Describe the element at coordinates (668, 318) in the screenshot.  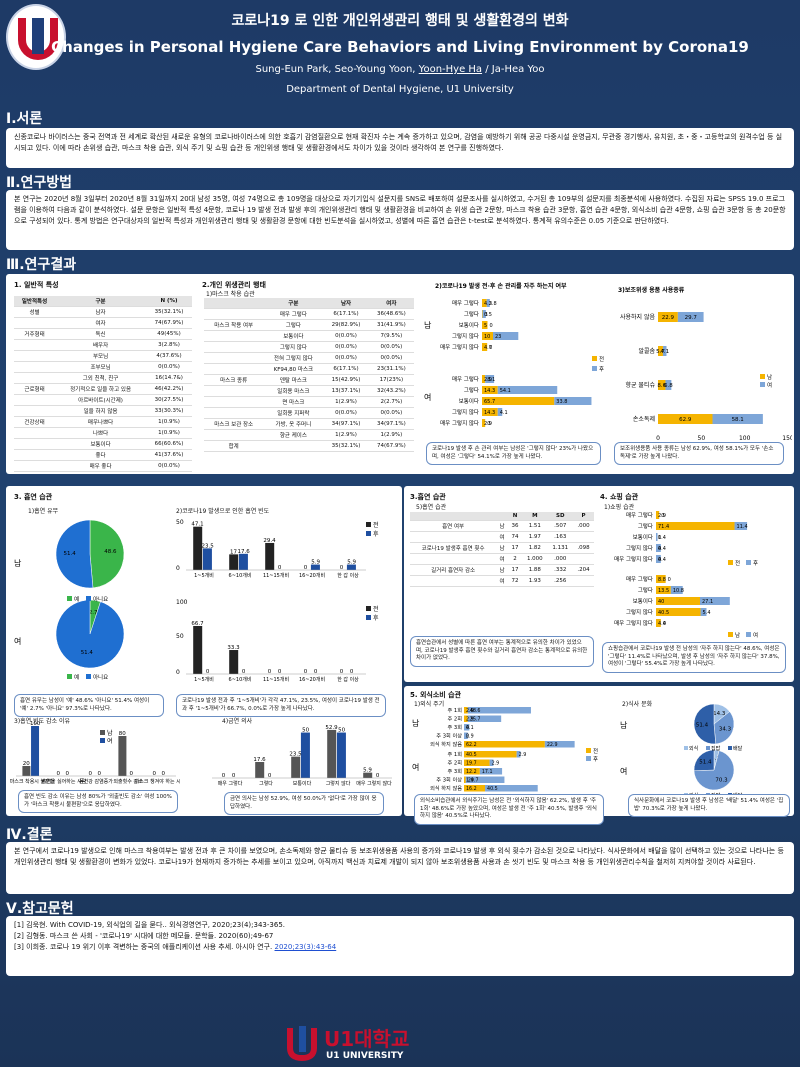
I see `hygiene-value-label: 22.9` at that location.